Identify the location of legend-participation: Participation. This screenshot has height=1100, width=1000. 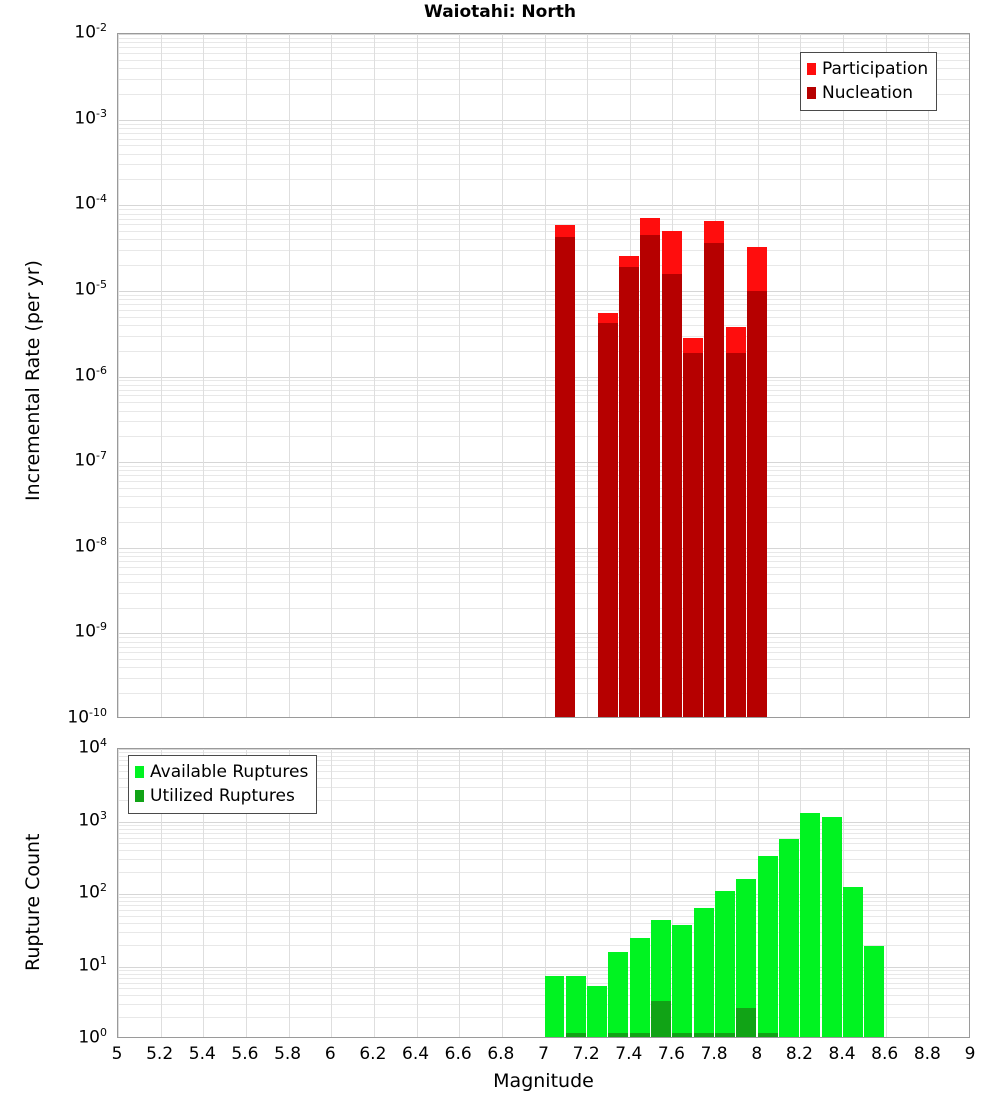
(867, 69).